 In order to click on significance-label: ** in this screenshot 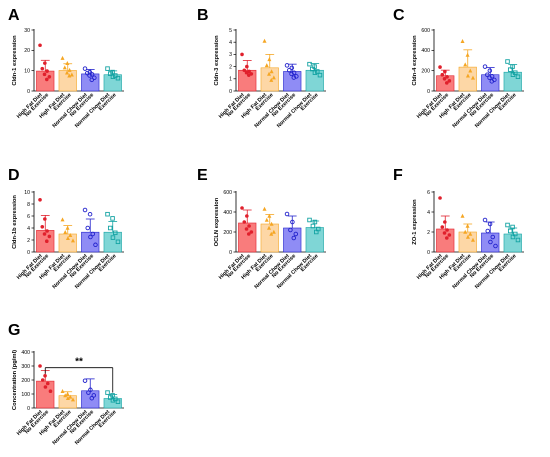, I will do `click(79, 362)`.